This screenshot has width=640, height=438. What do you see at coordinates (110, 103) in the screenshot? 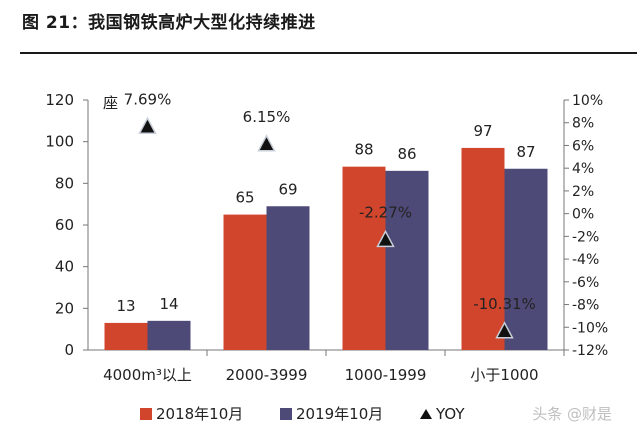
I see `unit-label: 座` at bounding box center [110, 103].